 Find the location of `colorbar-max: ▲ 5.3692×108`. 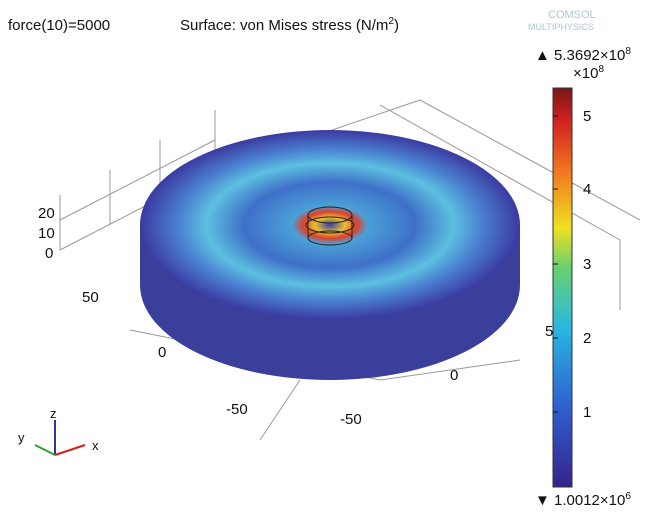

colorbar-max: ▲ 5.3692×108 is located at coordinates (583, 55).